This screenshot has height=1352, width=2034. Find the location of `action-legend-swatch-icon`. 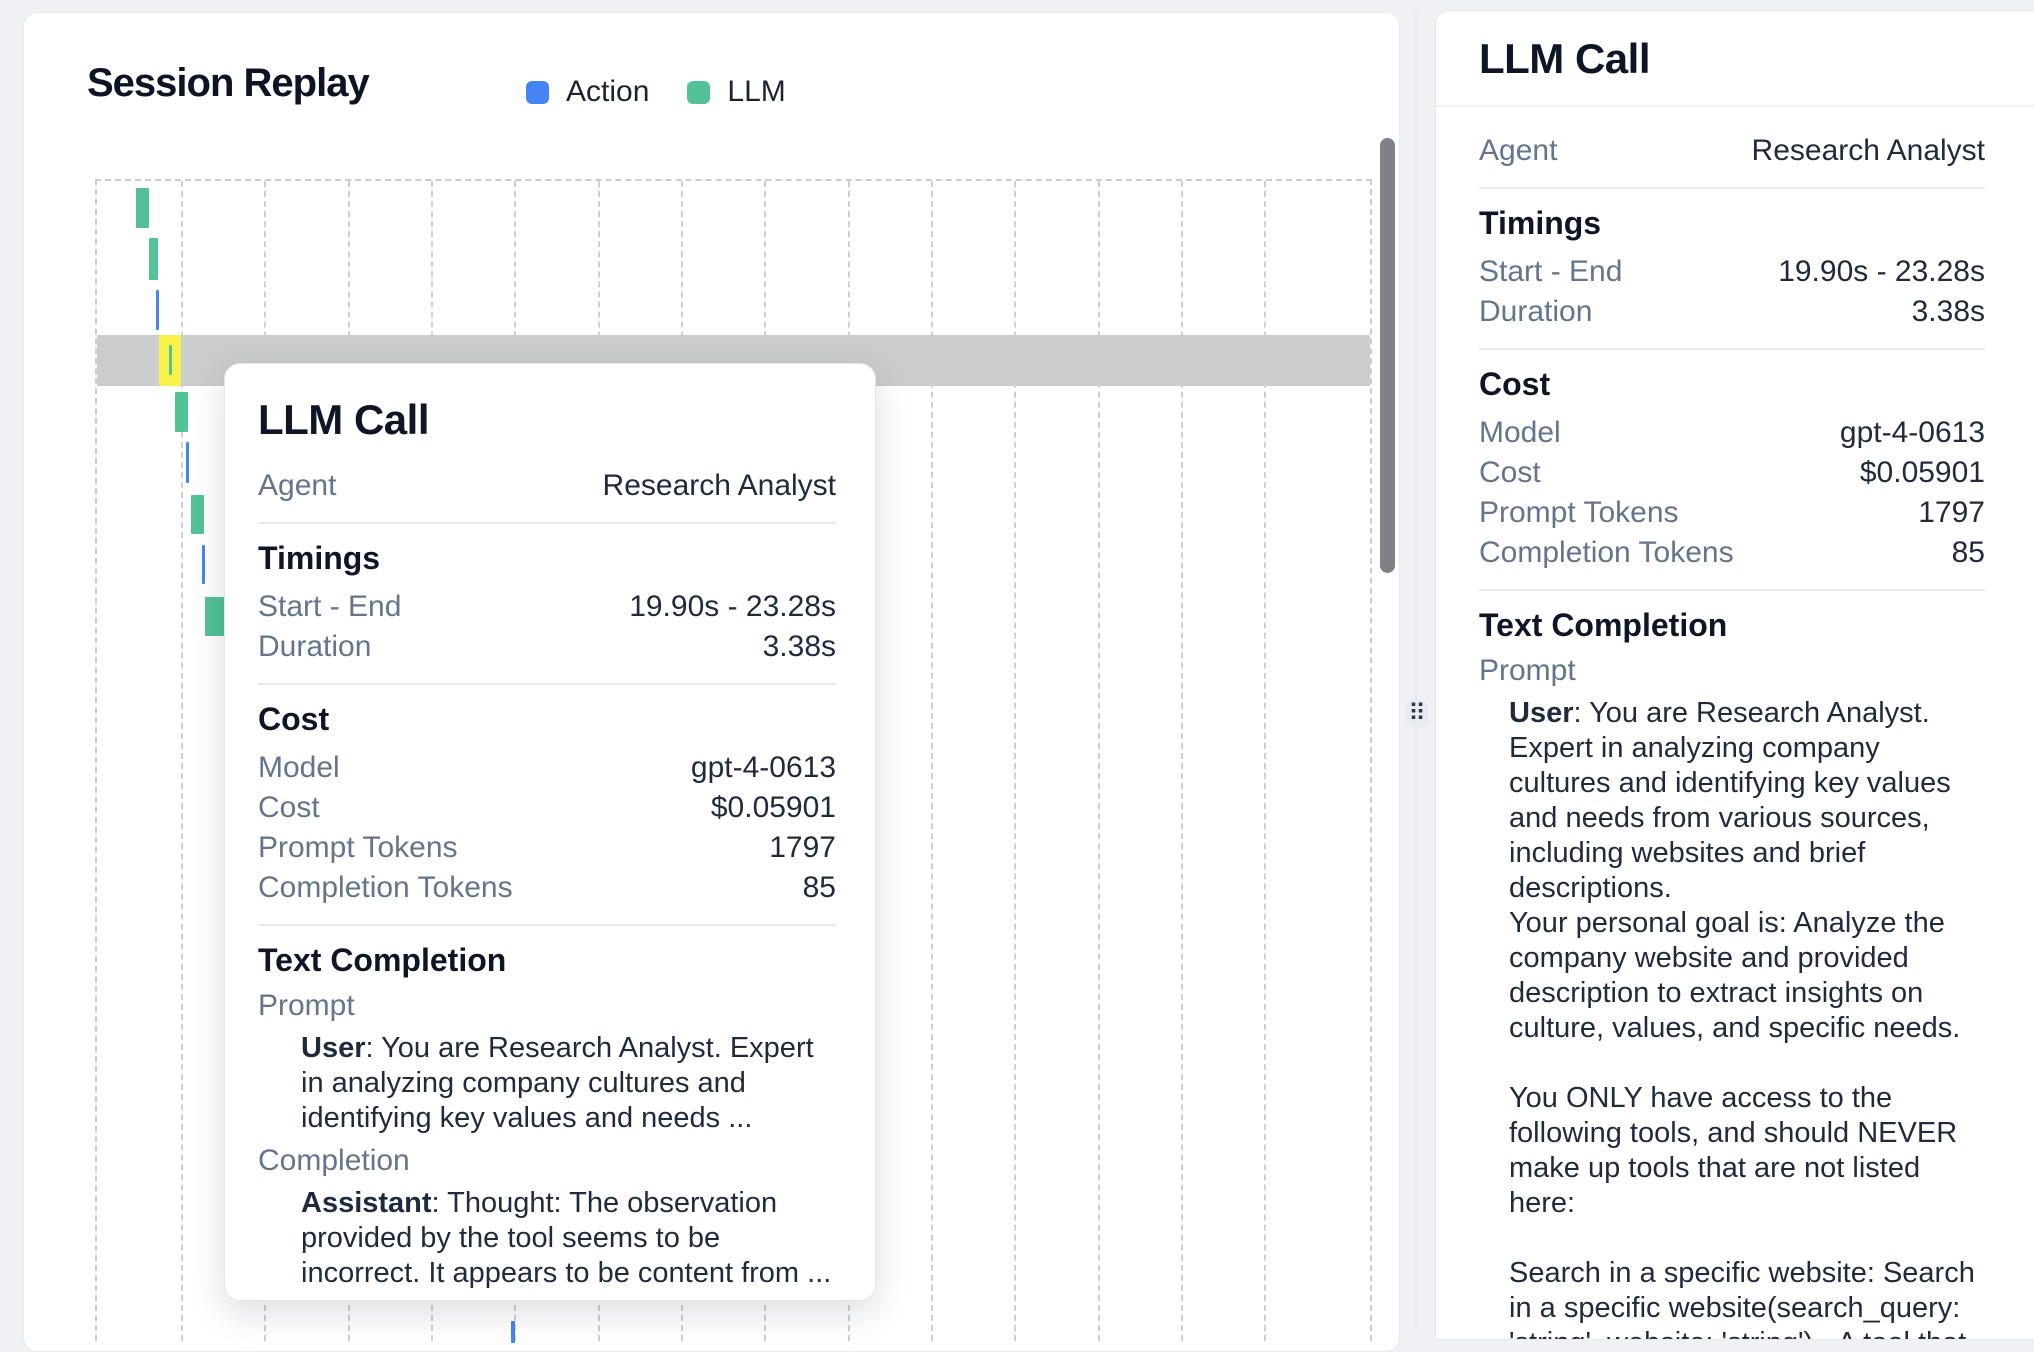

action-legend-swatch-icon is located at coordinates (537, 92).